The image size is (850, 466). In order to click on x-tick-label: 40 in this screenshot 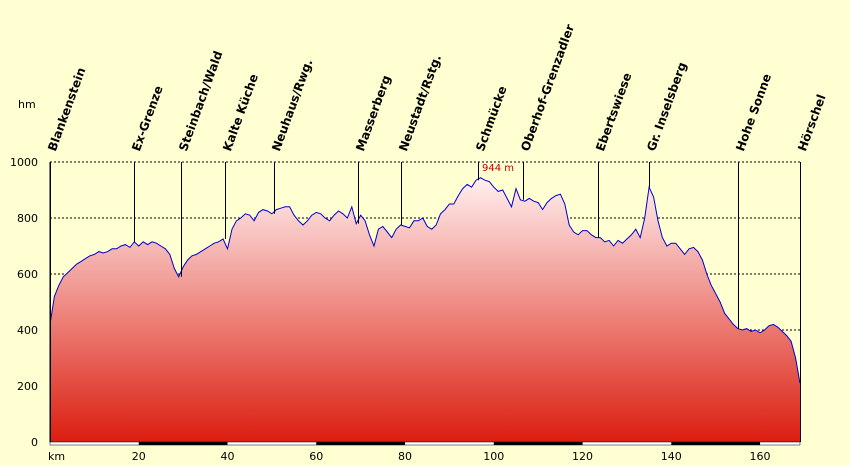, I will do `click(228, 456)`.